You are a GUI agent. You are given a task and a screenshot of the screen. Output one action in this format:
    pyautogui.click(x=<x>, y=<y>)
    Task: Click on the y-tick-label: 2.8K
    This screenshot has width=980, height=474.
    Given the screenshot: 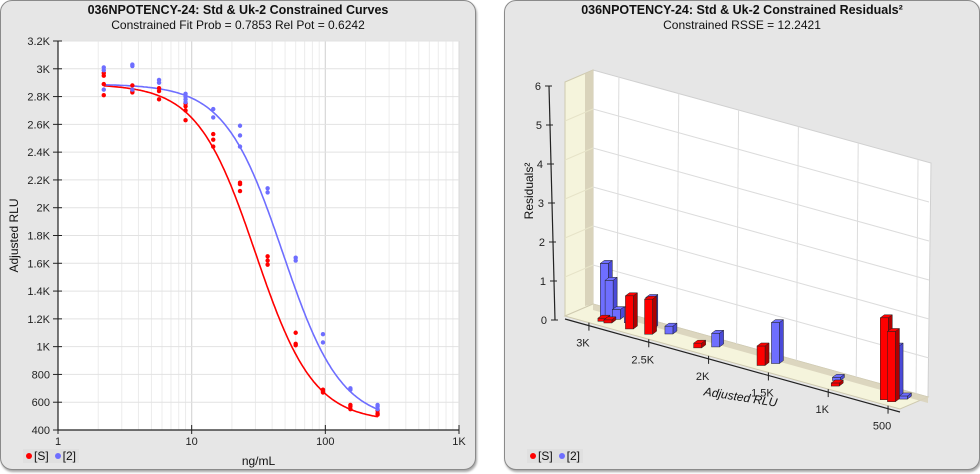 What is the action you would take?
    pyautogui.click(x=38, y=98)
    